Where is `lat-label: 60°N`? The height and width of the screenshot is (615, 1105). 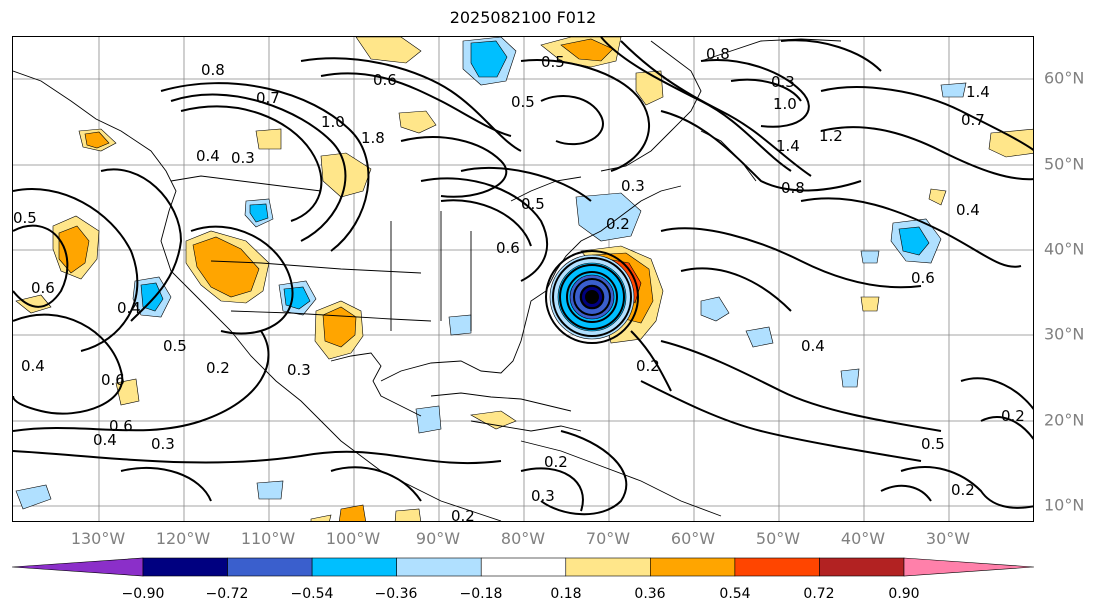
lat-label: 60°N is located at coordinates (1064, 78).